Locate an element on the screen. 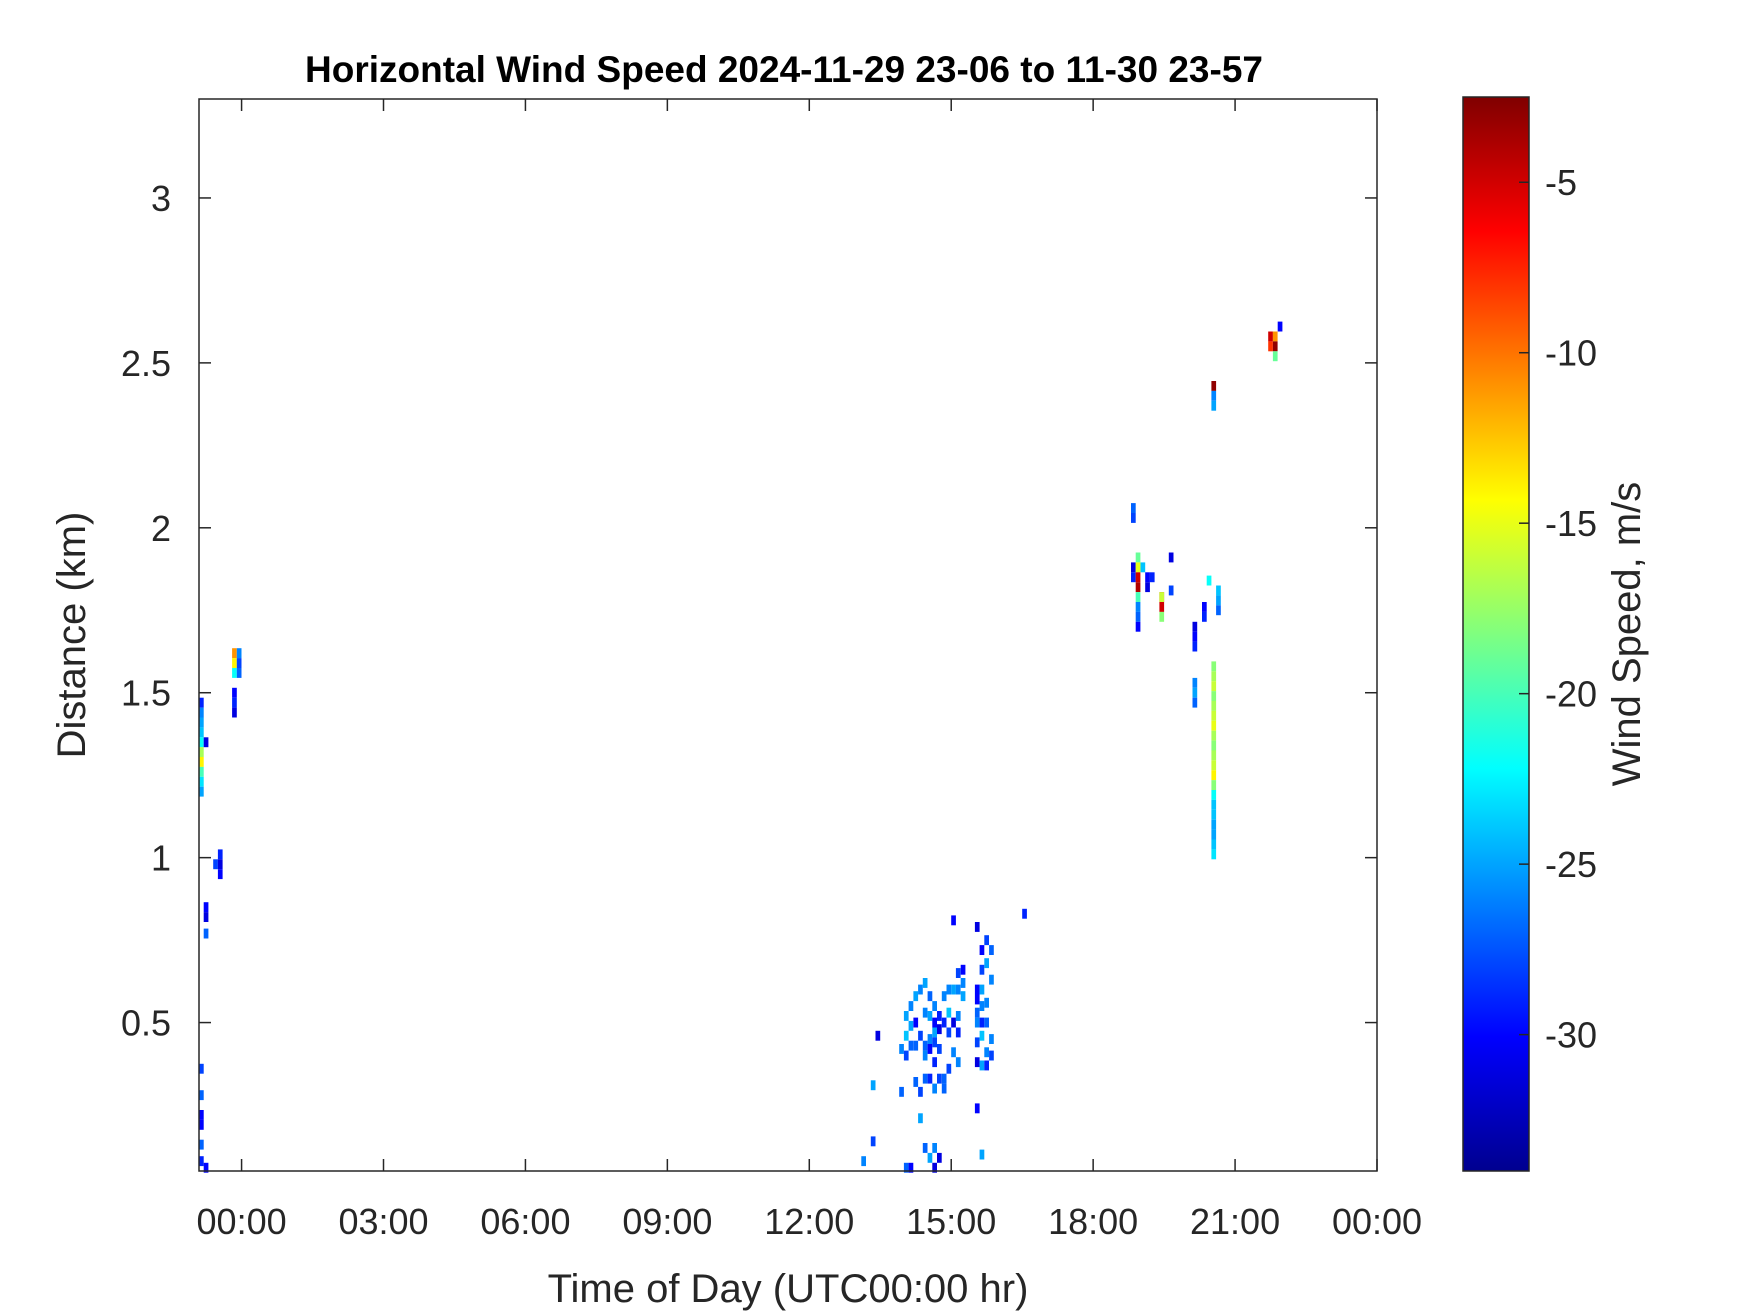 This screenshot has width=1750, height=1313. y-tick-label: 3 is located at coordinates (161, 198).